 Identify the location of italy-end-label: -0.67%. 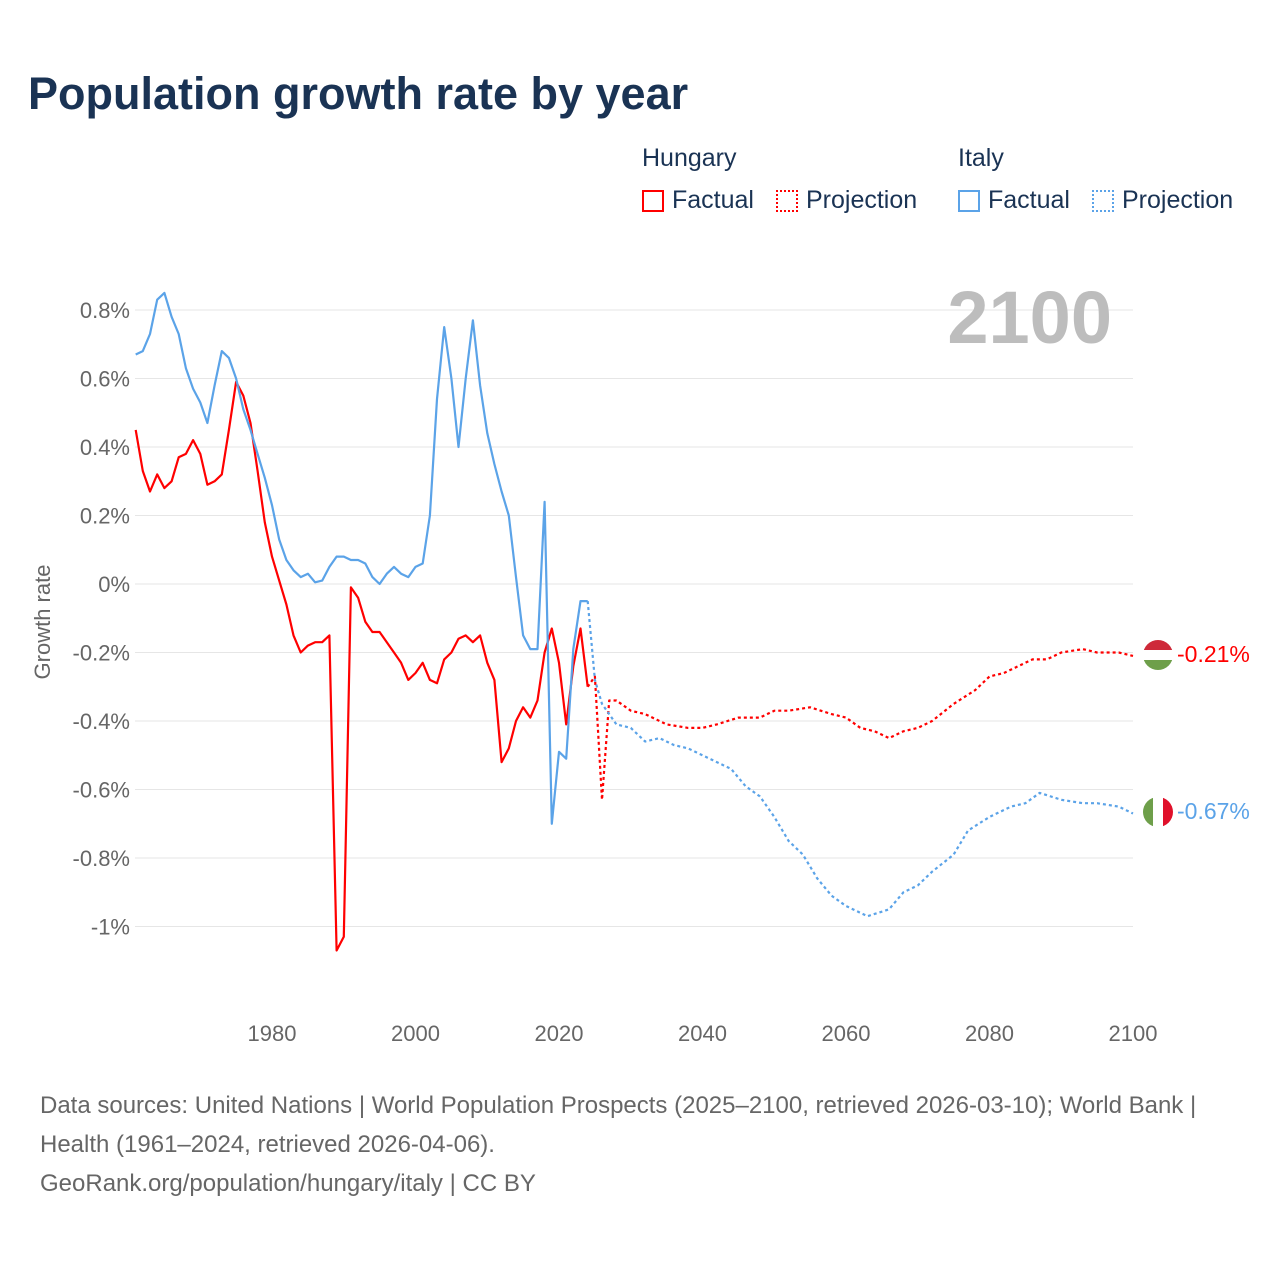
(1213, 811).